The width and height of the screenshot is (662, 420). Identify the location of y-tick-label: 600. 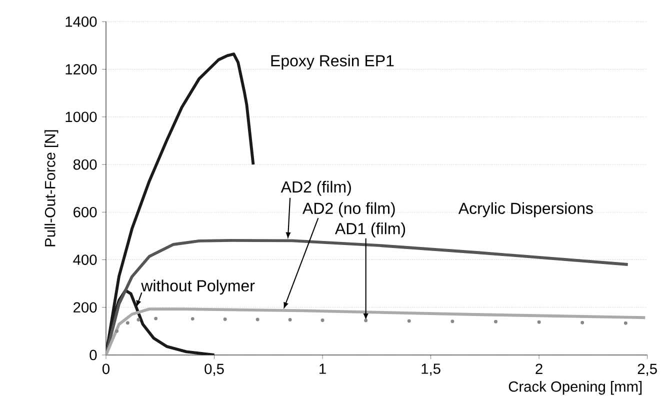
(85, 212).